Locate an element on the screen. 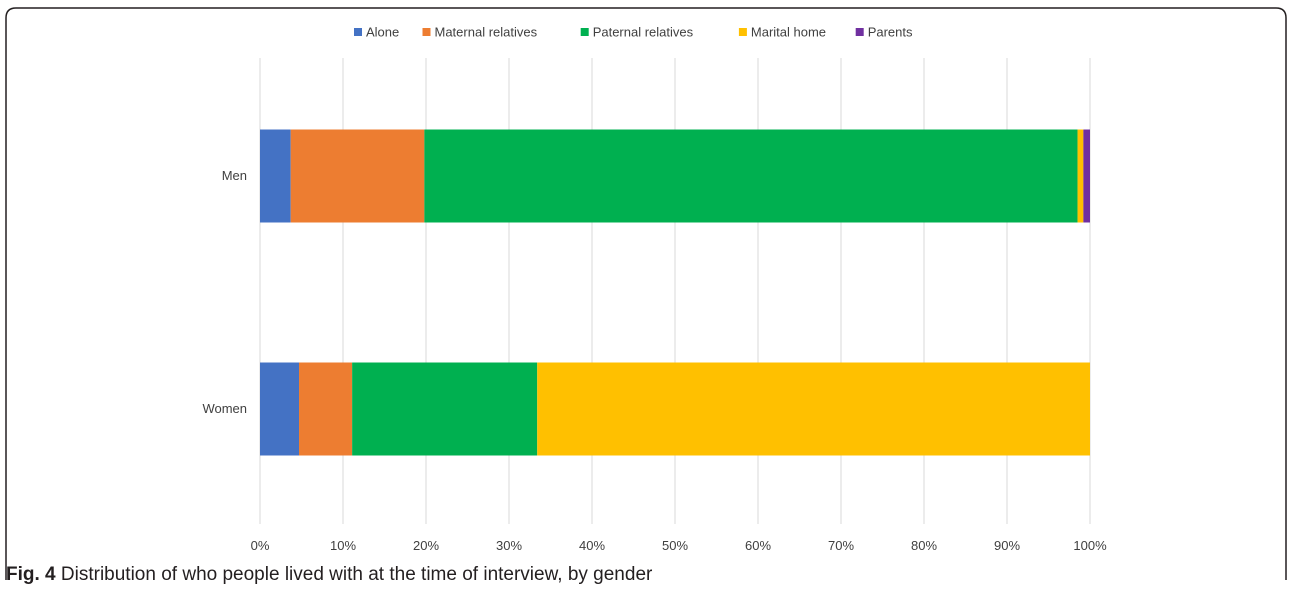  x-tick-label: 90% is located at coordinates (1007, 545).